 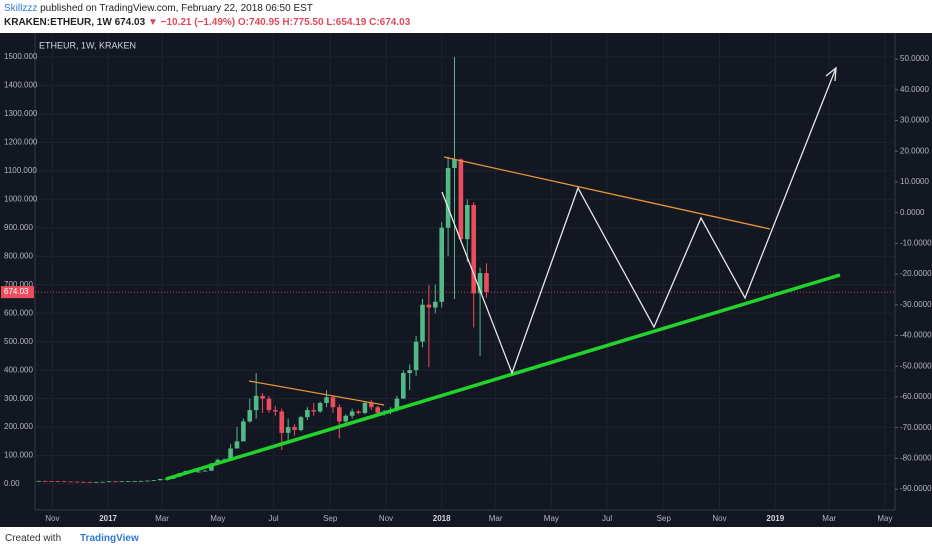 I want to click on y2-tick-label: -40.0000, so click(x=916, y=335).